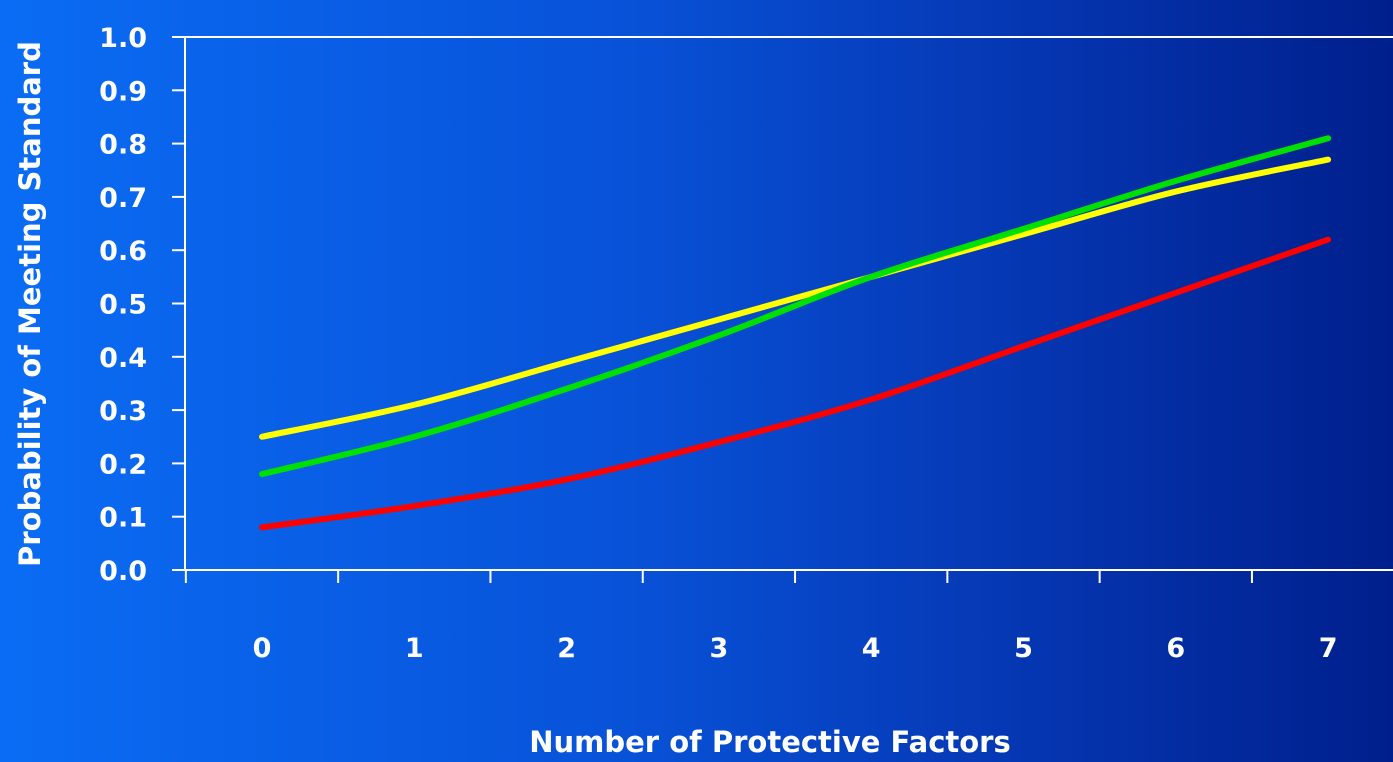  Describe the element at coordinates (1328, 648) in the screenshot. I see `x-tick-label: 7` at that location.